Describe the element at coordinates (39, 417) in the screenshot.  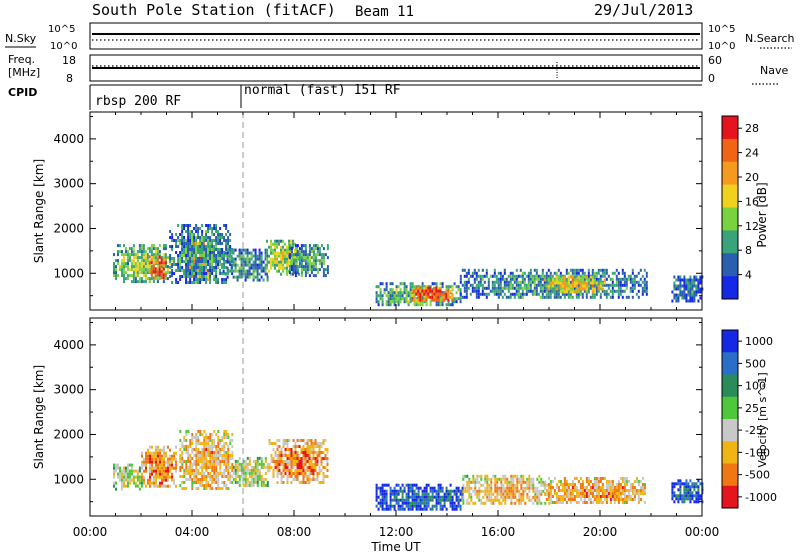
I see `velocity-ylabel: Slant Range [km]` at that location.